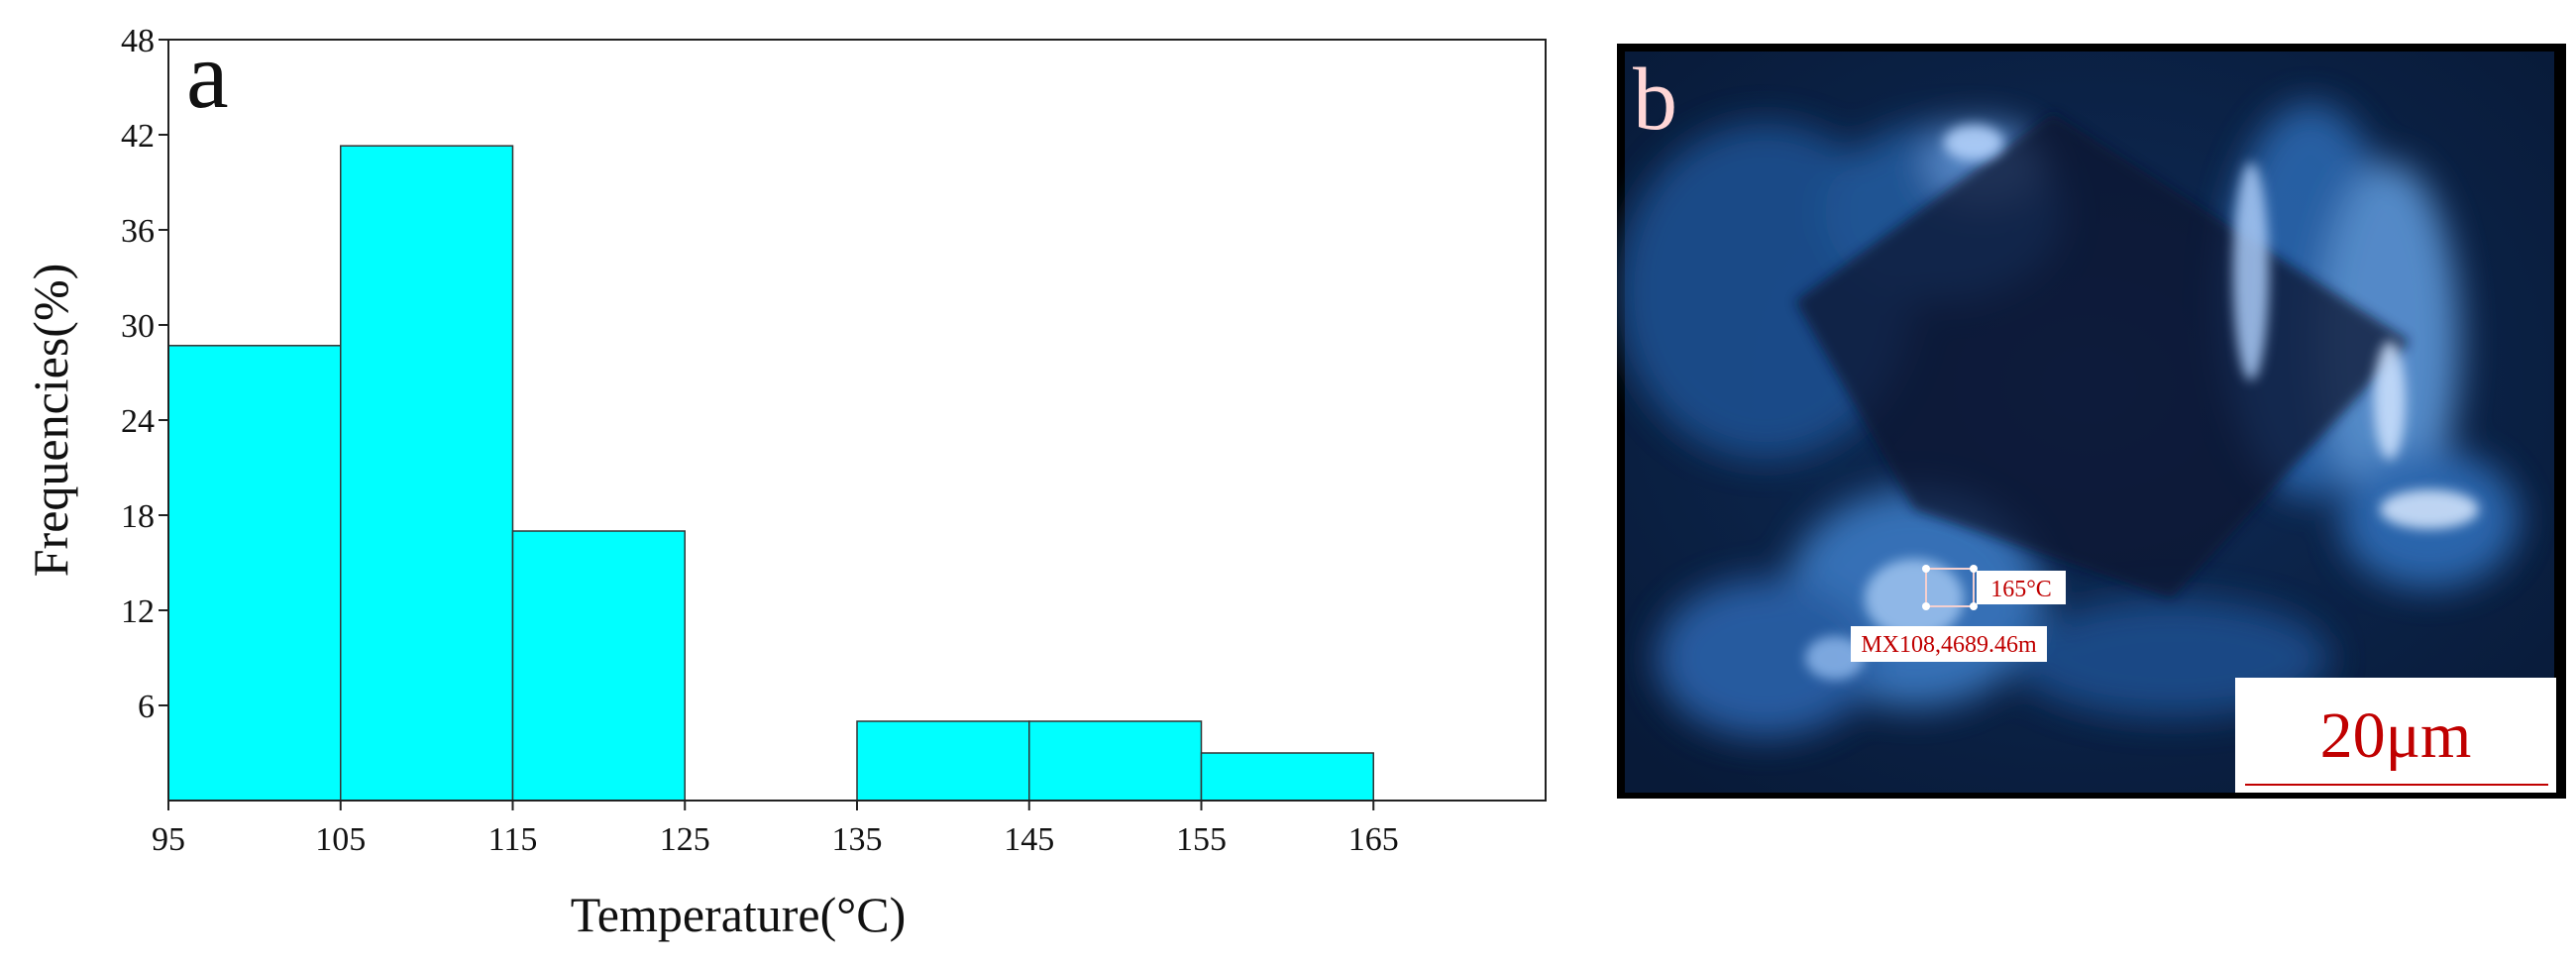 Image resolution: width=2576 pixels, height=965 pixels. What do you see at coordinates (1373, 839) in the screenshot?
I see `x-tick-label: 165` at bounding box center [1373, 839].